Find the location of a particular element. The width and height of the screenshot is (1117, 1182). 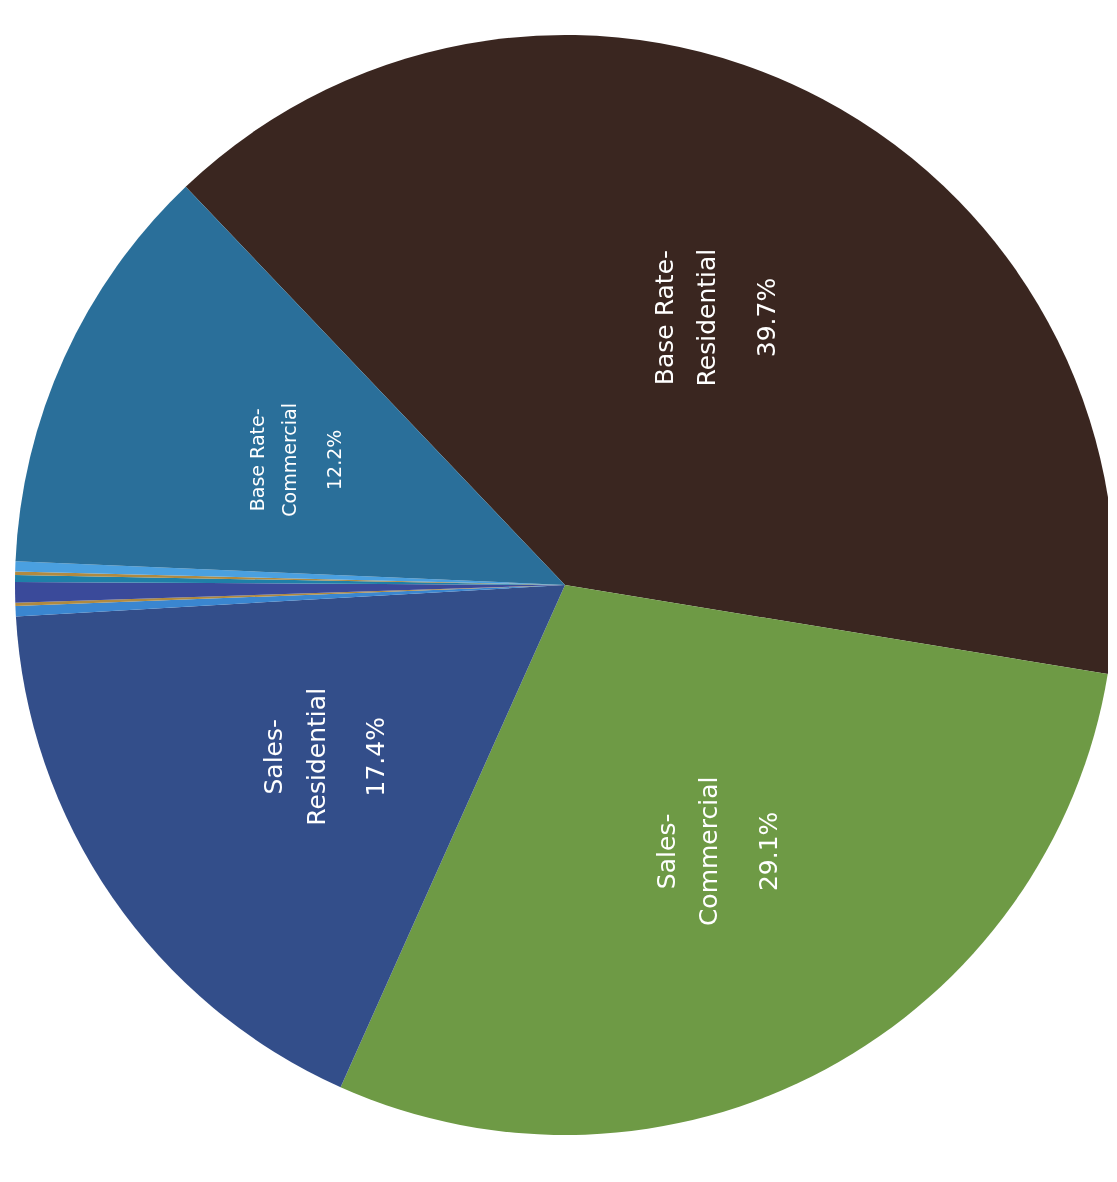

slice-label: Base Rate-Residential is located at coordinates (685, 317).